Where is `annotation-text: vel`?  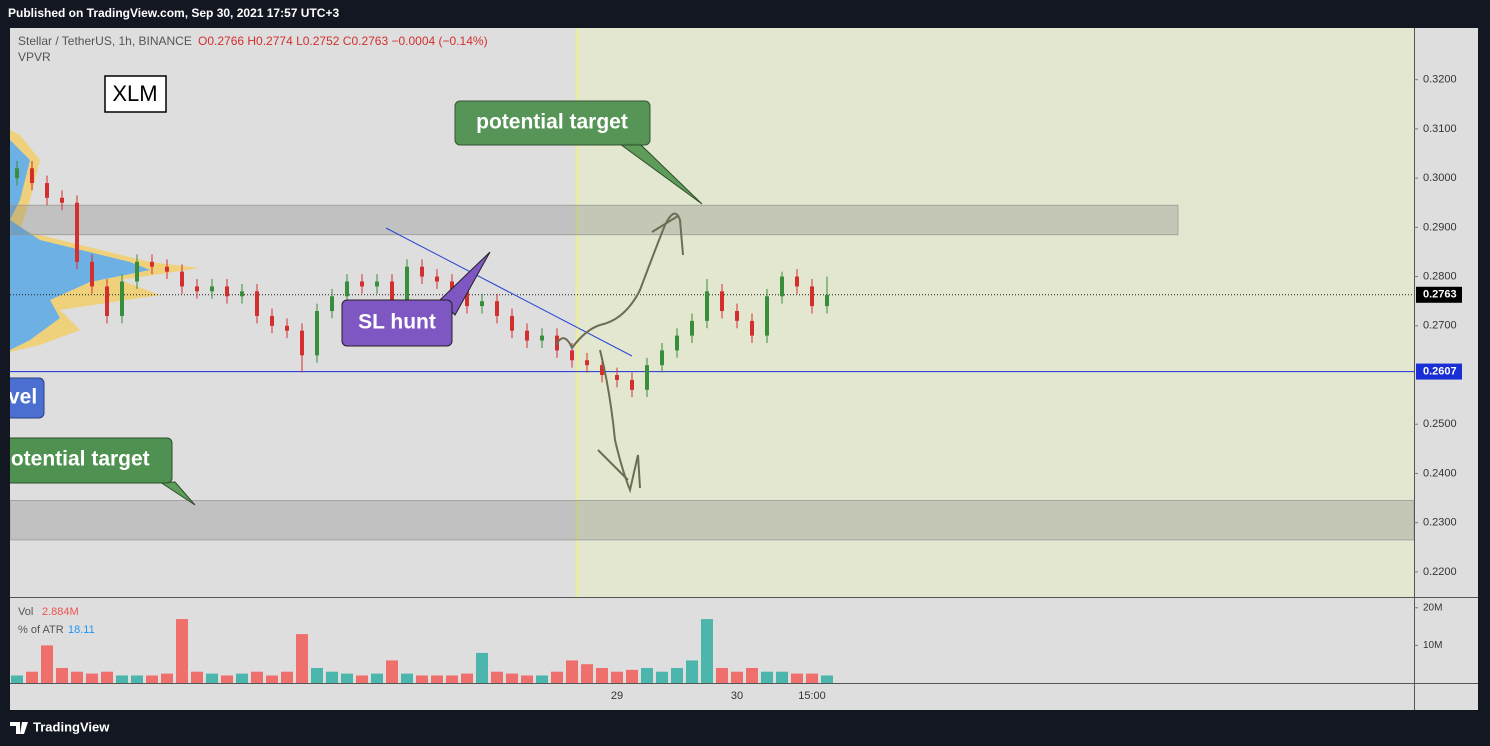
annotation-text: vel is located at coordinates (22, 397).